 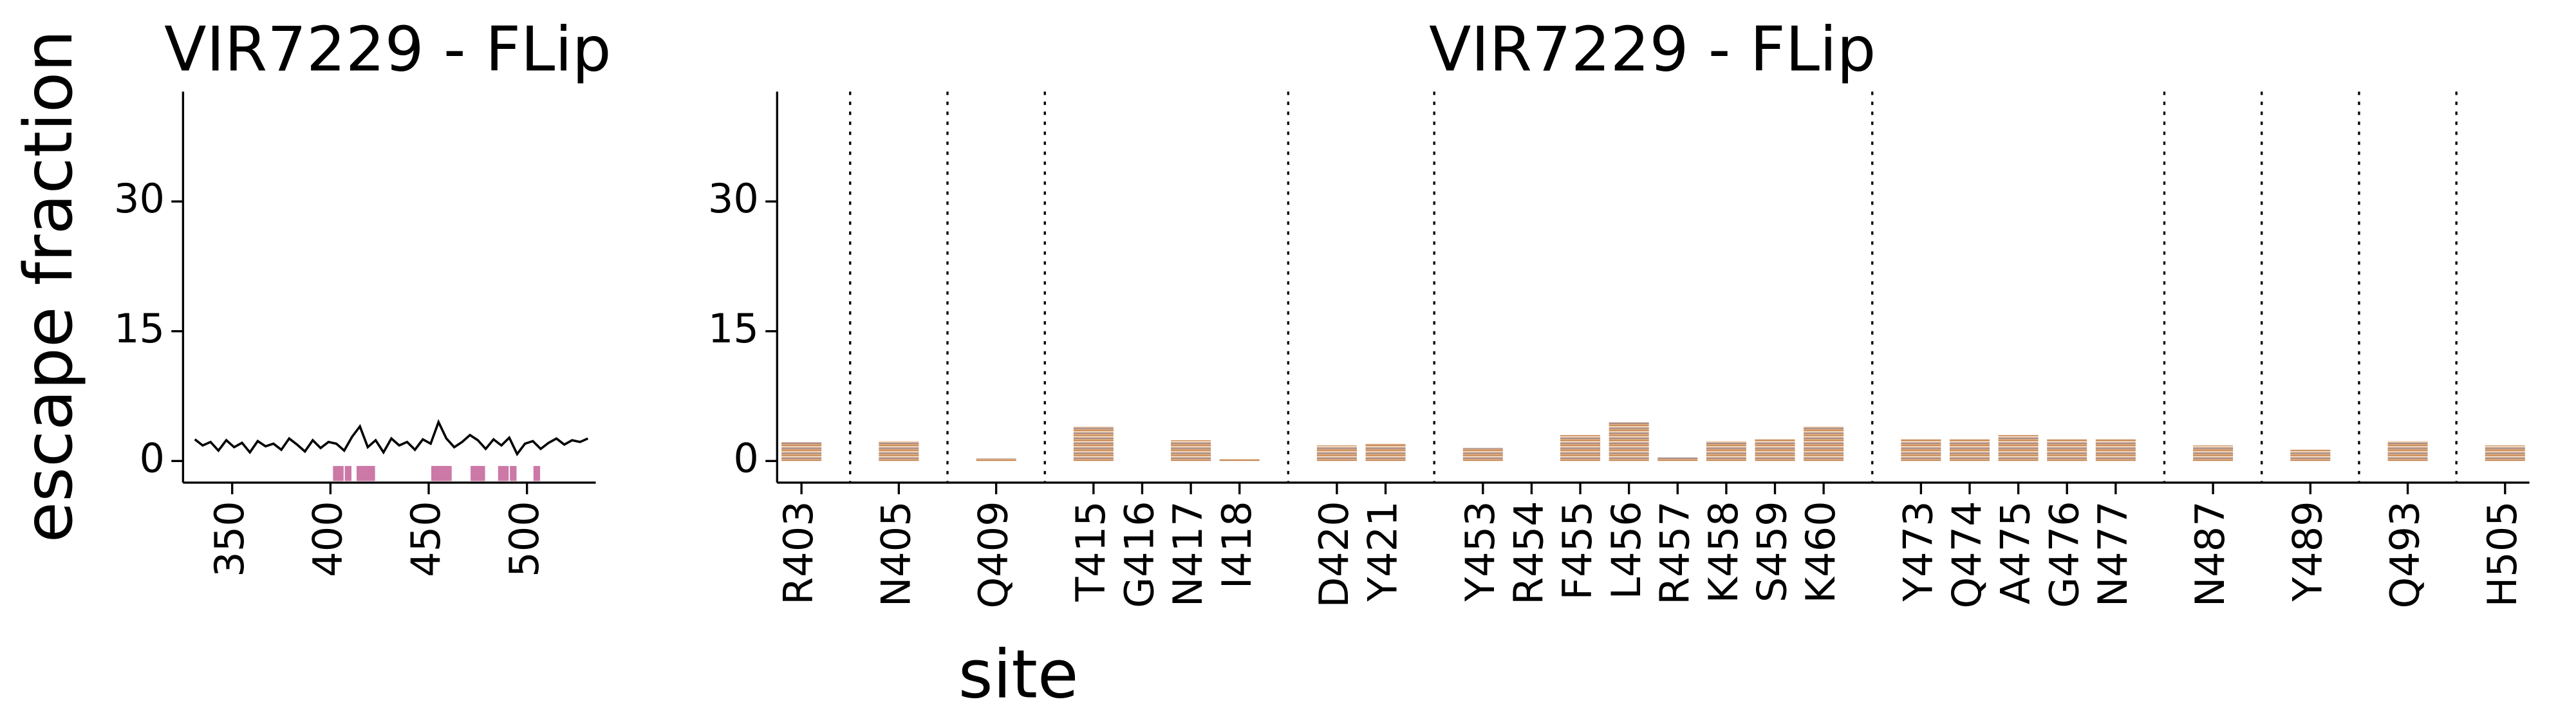 What do you see at coordinates (2063, 554) in the screenshot?
I see `x-tick-label: G476` at bounding box center [2063, 554].